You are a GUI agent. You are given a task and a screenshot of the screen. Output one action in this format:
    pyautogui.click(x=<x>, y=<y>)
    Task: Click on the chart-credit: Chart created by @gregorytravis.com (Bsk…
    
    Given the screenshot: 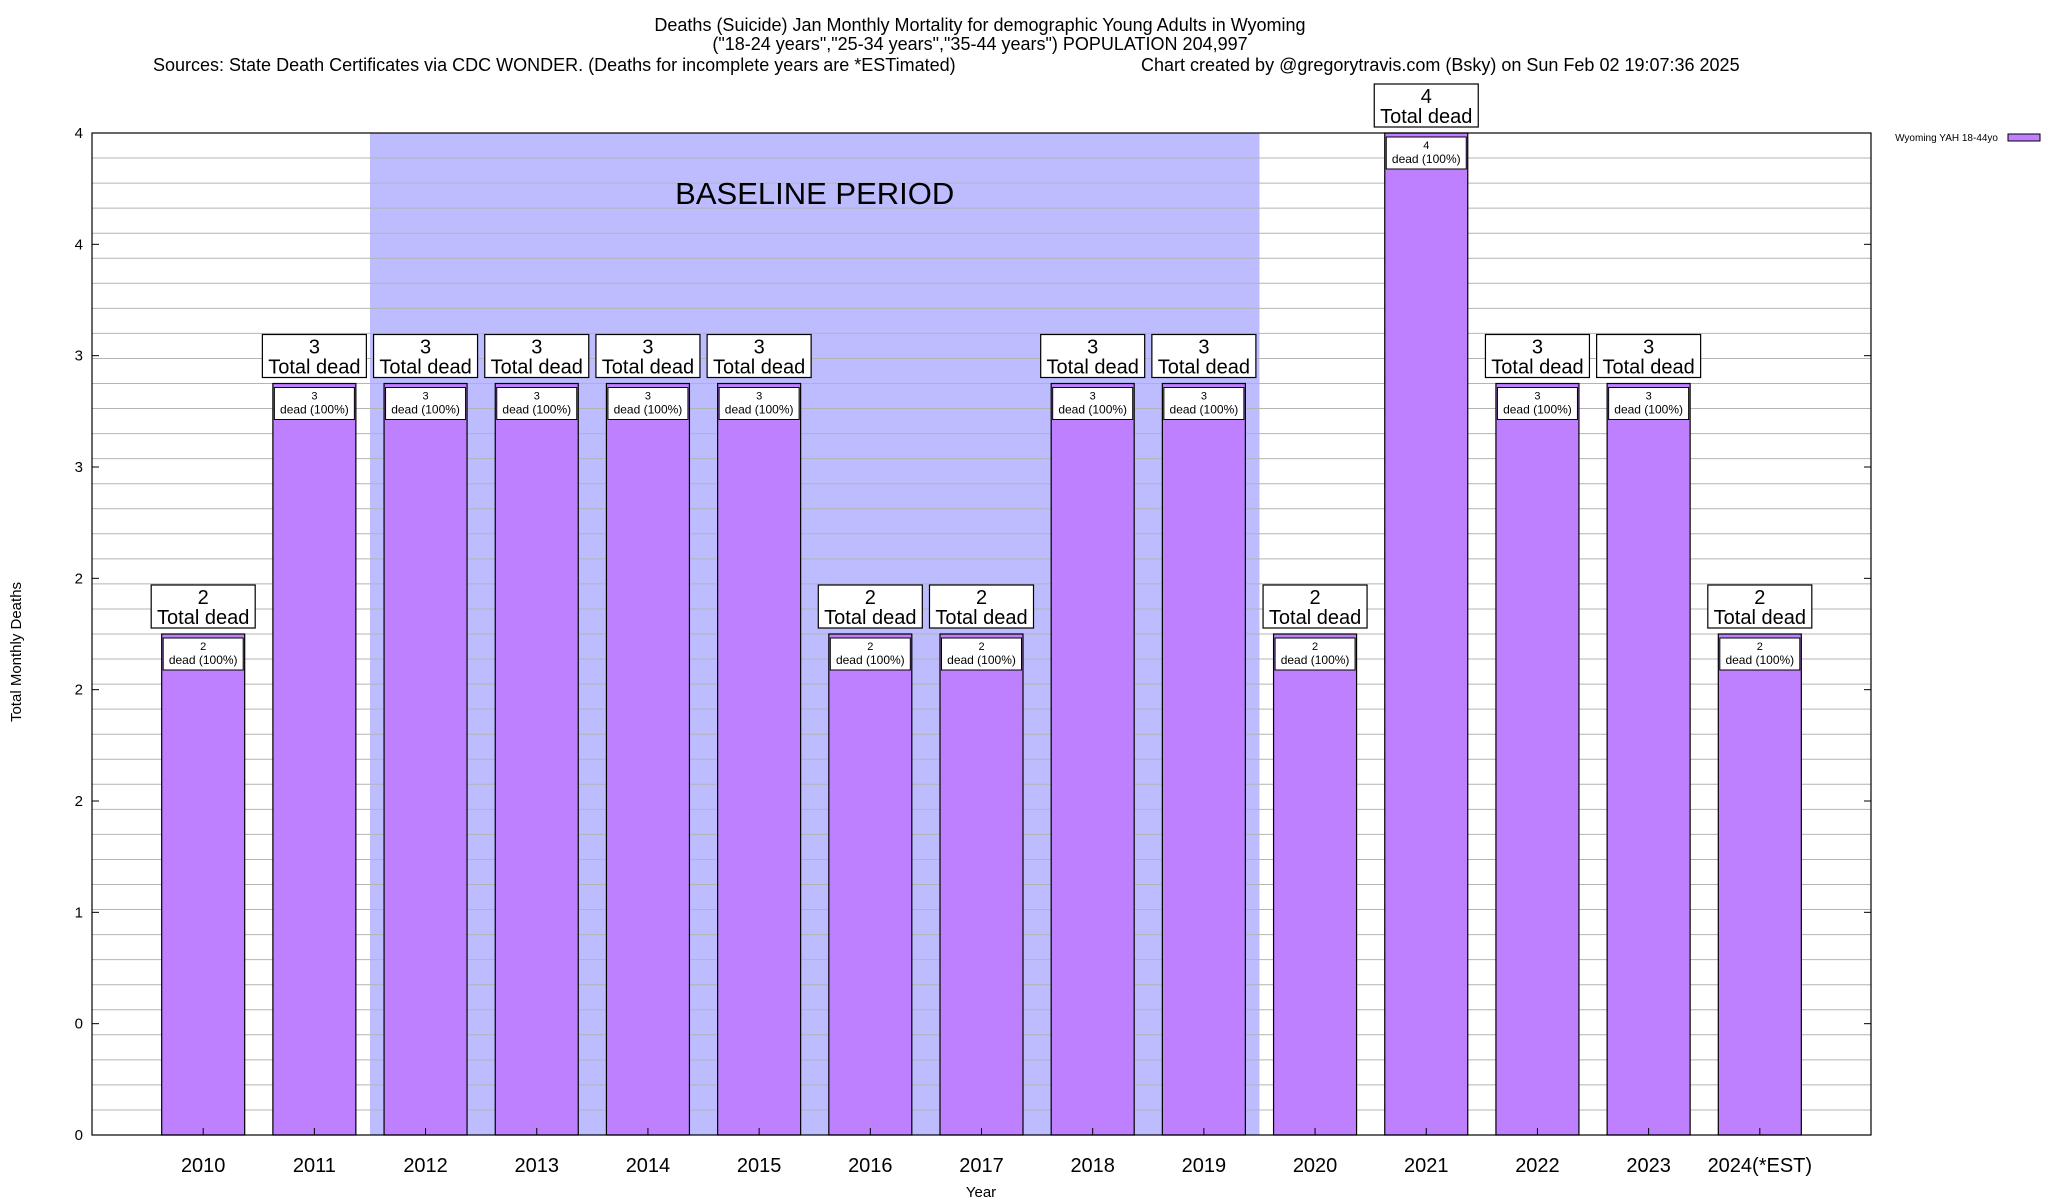 What is the action you would take?
    pyautogui.click(x=1440, y=65)
    